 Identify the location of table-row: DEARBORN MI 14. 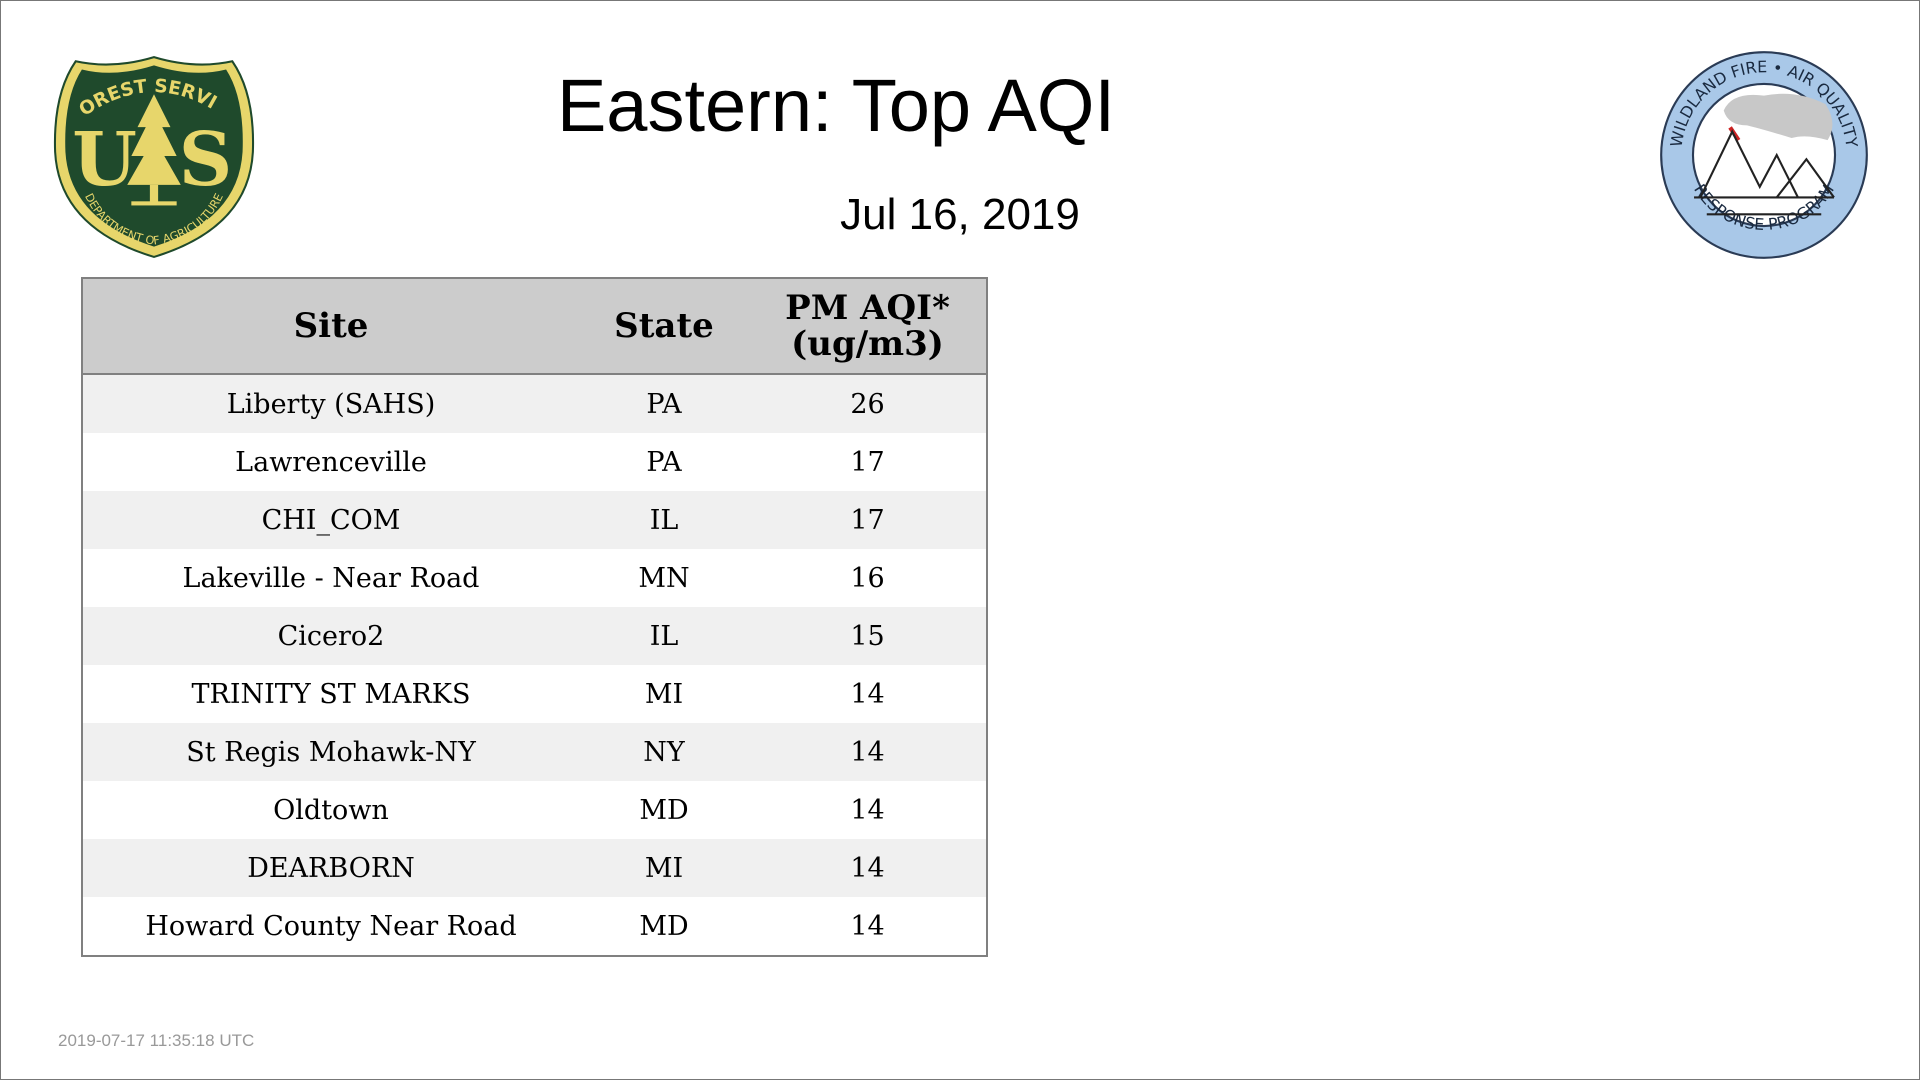
(534, 868).